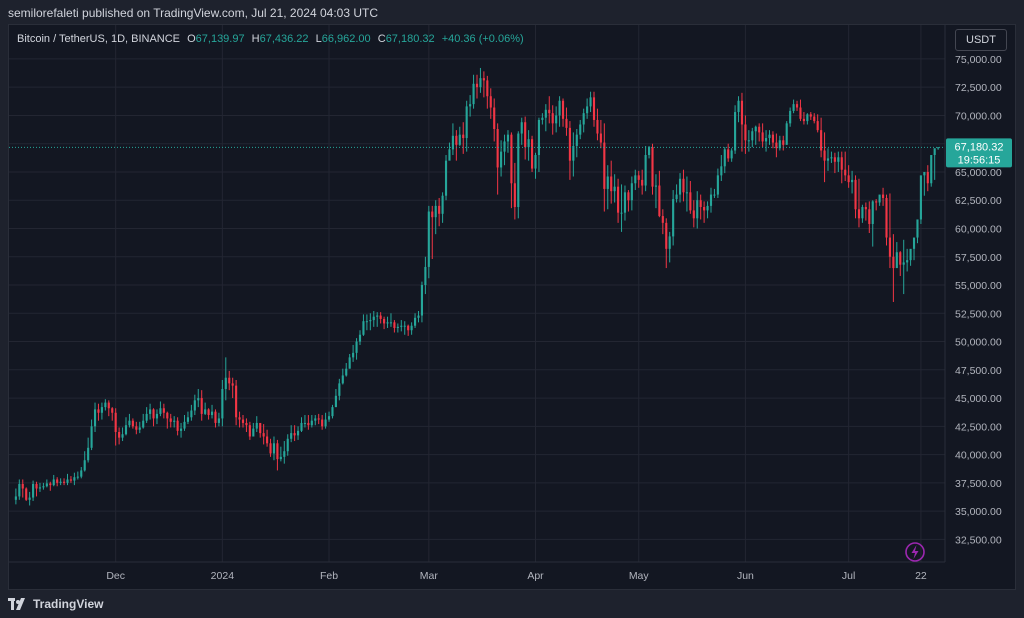 The width and height of the screenshot is (1024, 618). What do you see at coordinates (978, 314) in the screenshot?
I see `price-tick-label: 52,500.00` at bounding box center [978, 314].